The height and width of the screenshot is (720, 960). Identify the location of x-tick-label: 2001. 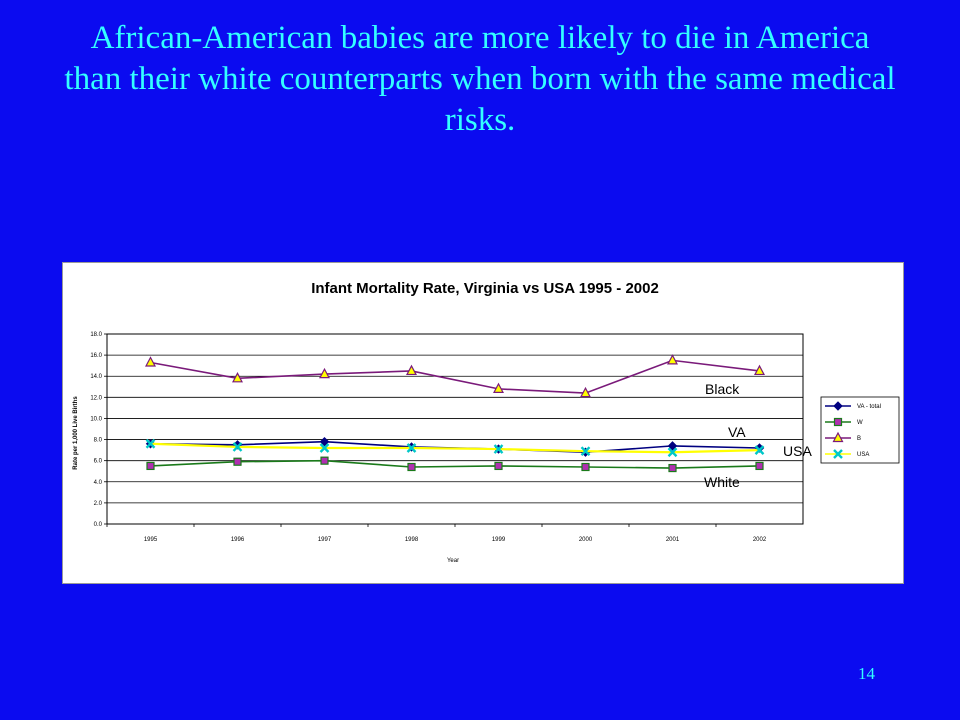
(673, 540).